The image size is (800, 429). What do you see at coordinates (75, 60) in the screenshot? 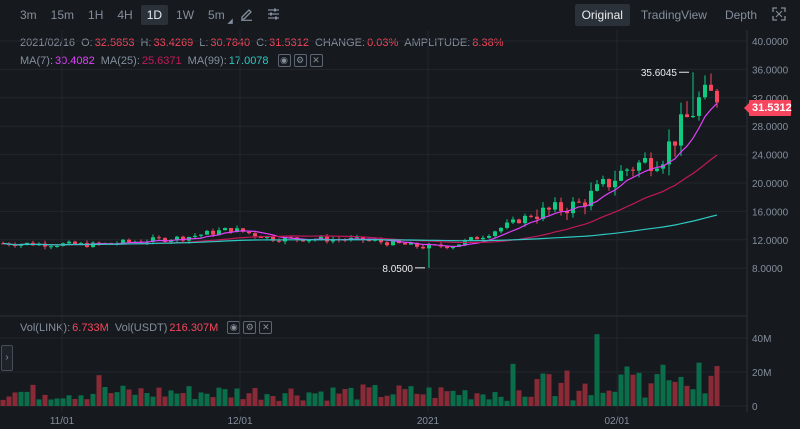
I see `ma7-value: 30.4082` at bounding box center [75, 60].